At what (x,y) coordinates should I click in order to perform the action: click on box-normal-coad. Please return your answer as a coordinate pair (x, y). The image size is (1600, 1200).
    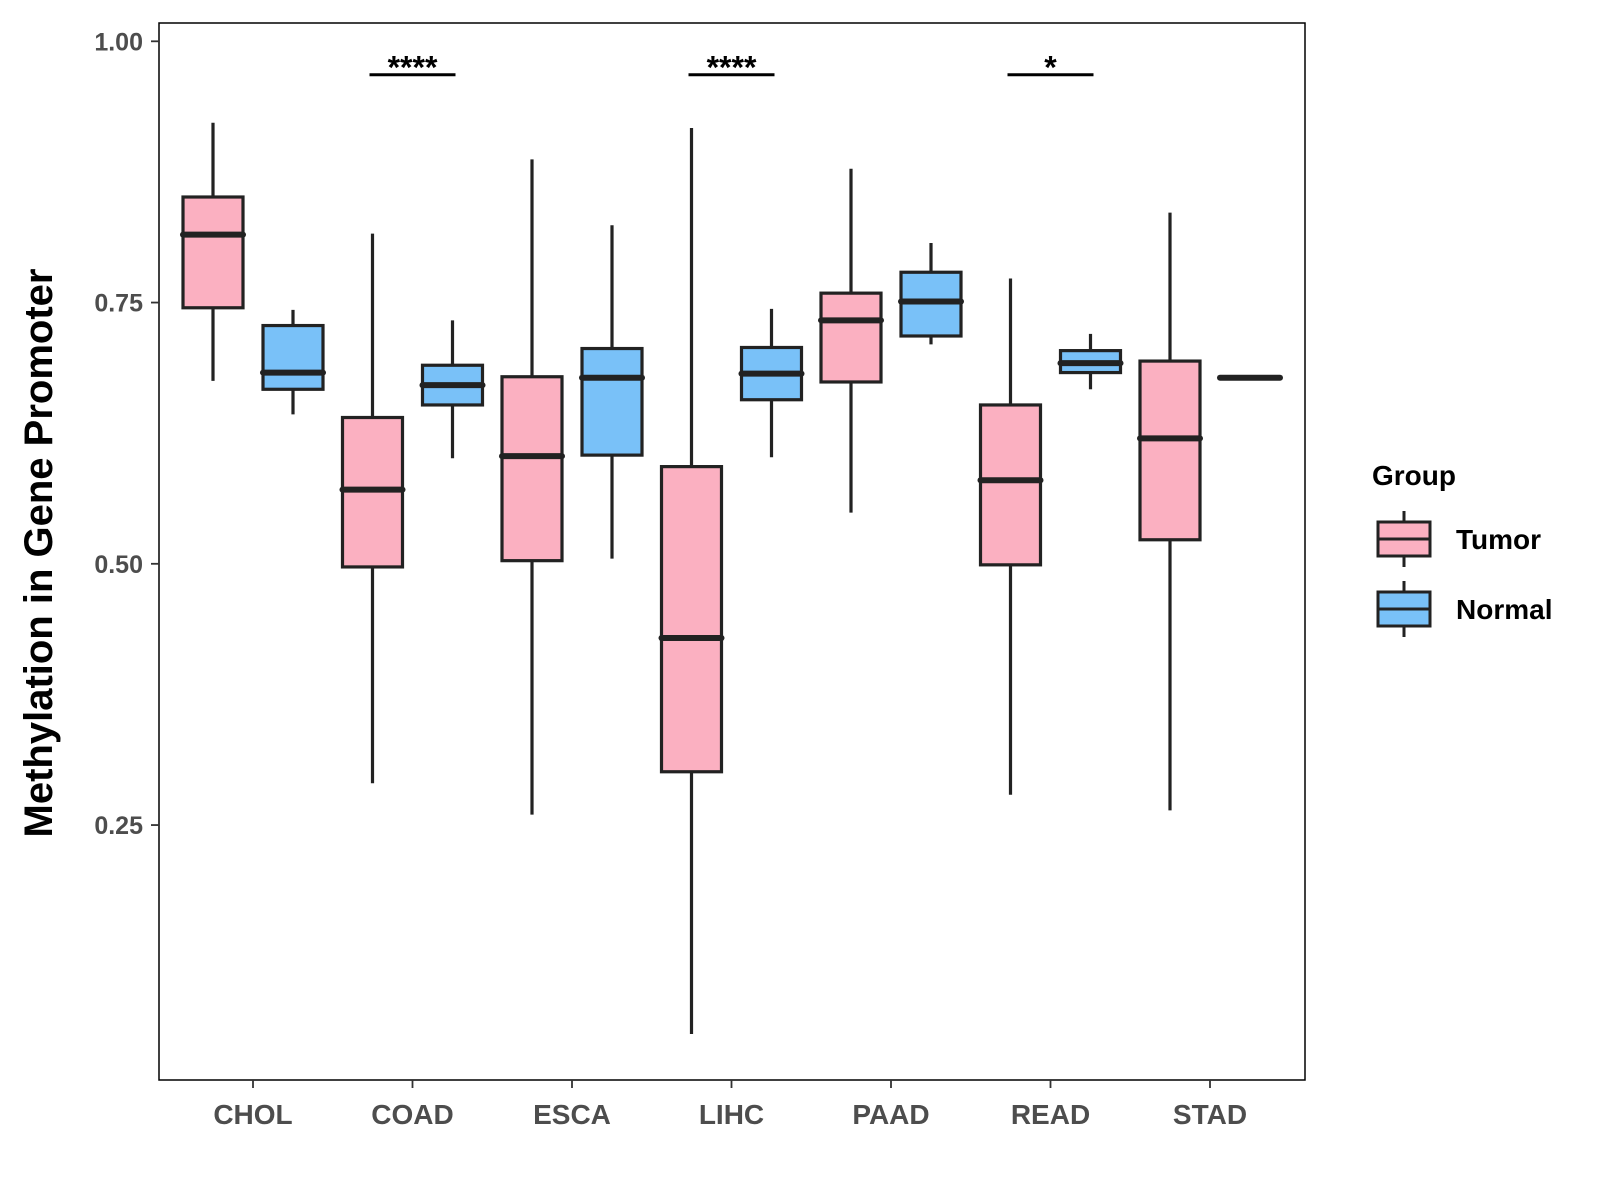
    Looking at the image, I should click on (452, 389).